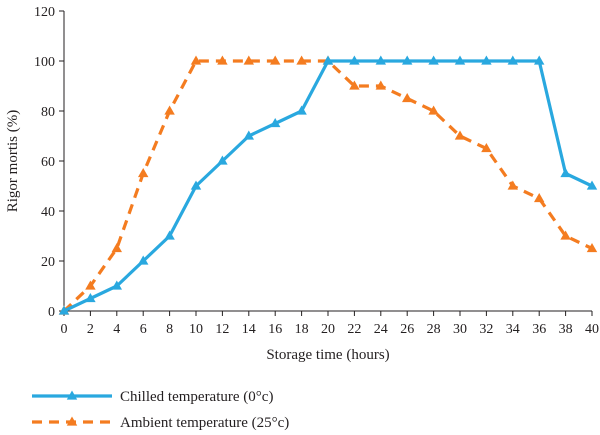 The image size is (600, 435). Describe the element at coordinates (381, 329) in the screenshot. I see `x-tick-label: 24` at that location.